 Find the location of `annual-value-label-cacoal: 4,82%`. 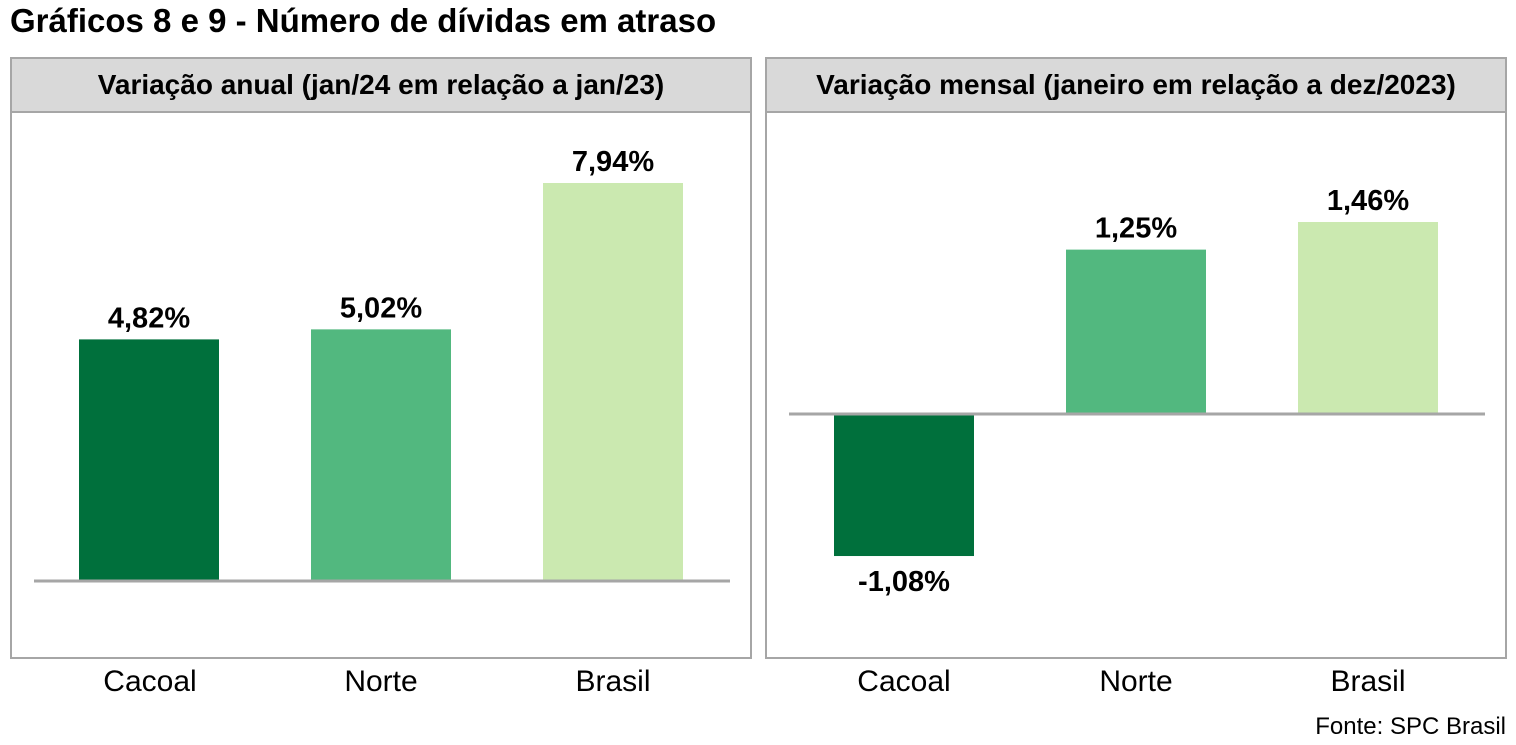

annual-value-label-cacoal: 4,82% is located at coordinates (149, 318).